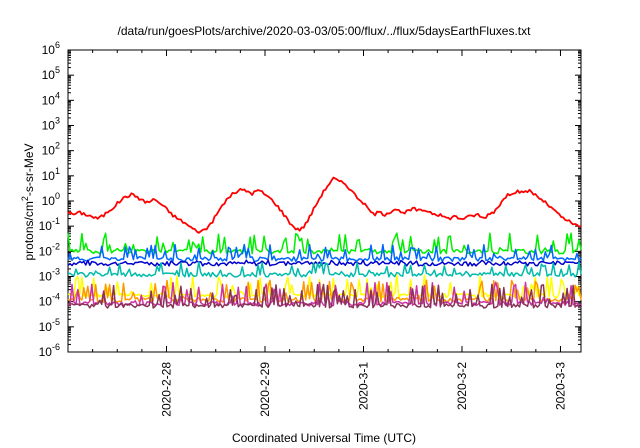  Describe the element at coordinates (56, 297) in the screenshot. I see `y-tick-exponent: -4` at that location.